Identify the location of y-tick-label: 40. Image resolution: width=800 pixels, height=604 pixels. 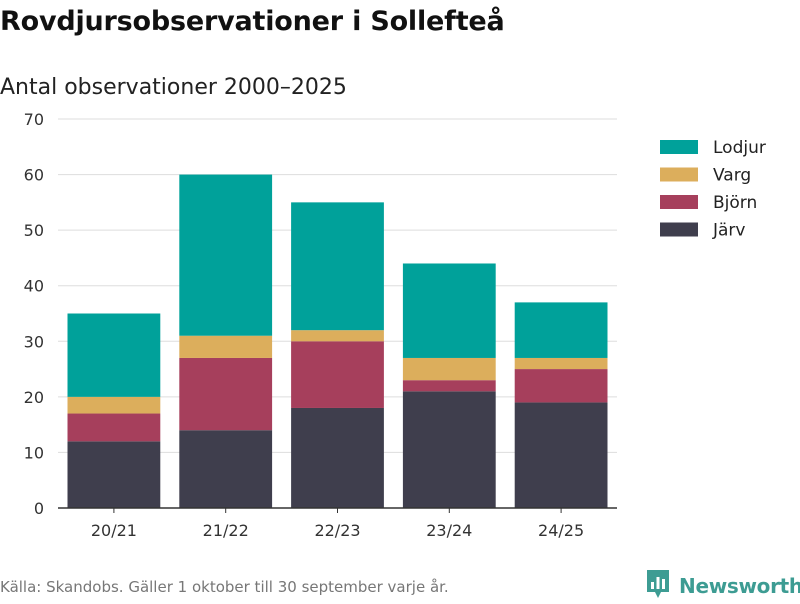
(34, 286).